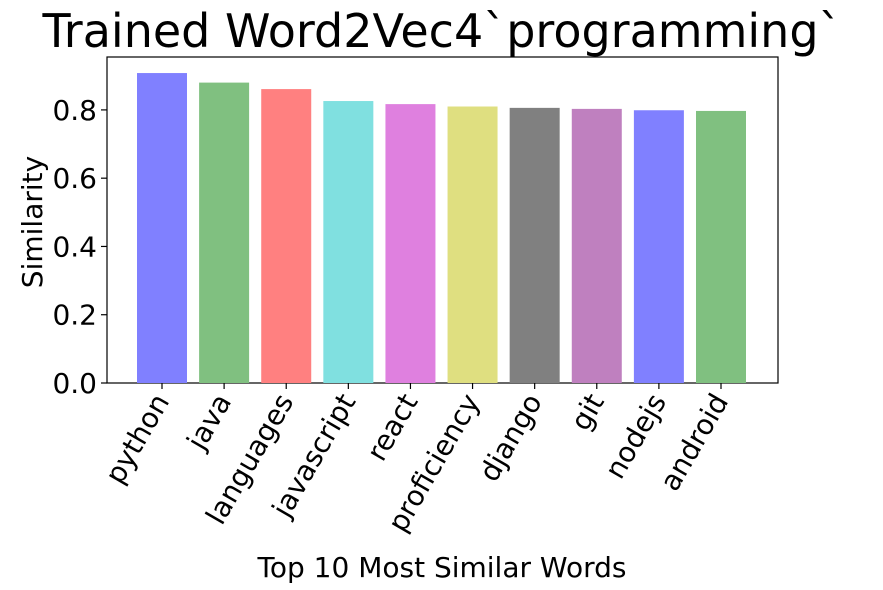  I want to click on x-tick-label: git, so click(587, 412).